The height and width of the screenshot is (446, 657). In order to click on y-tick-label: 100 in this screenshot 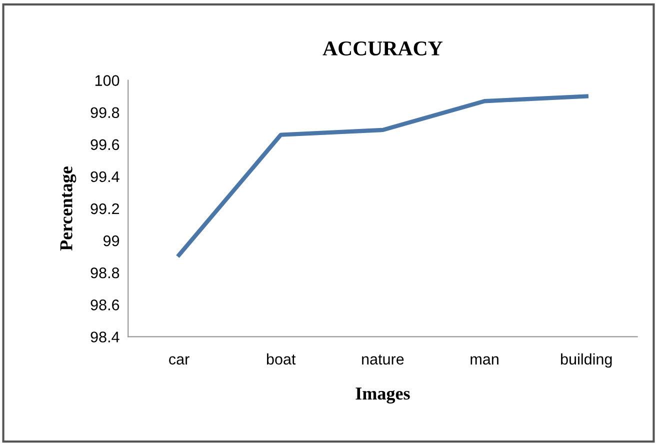, I will do `click(107, 80)`.